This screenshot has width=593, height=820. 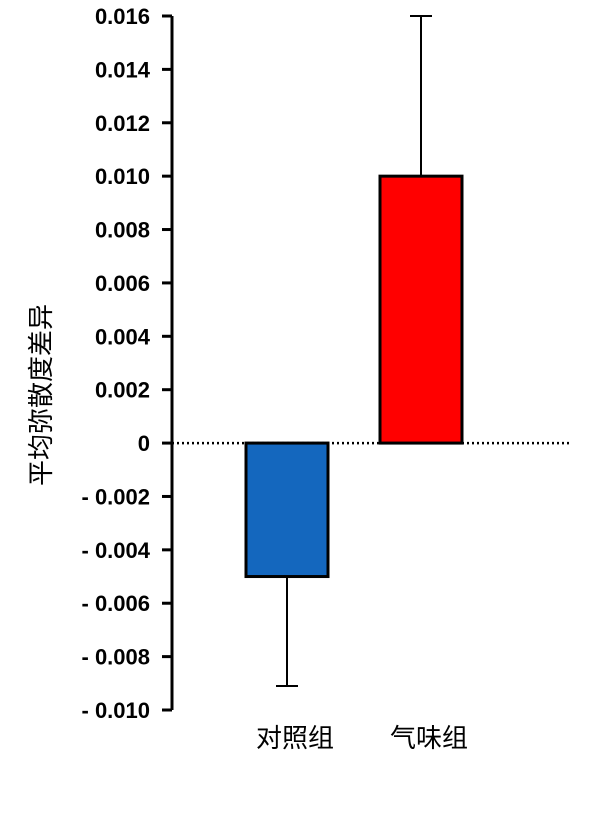 I want to click on x-category-labels: 对照组 气味组, so click(x=362, y=739).